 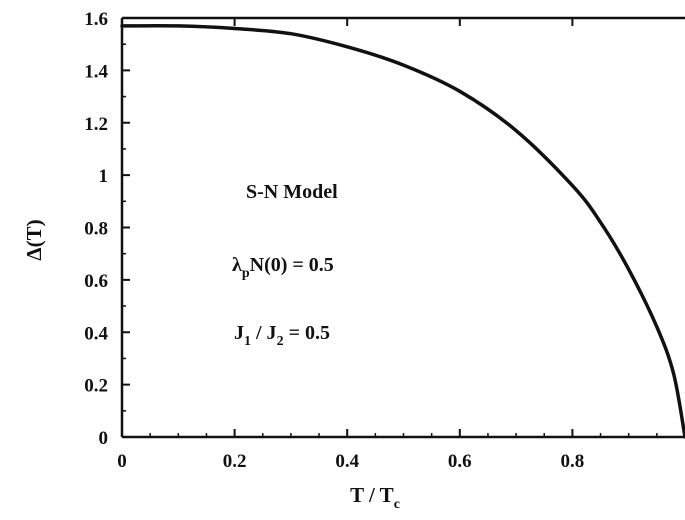 What do you see at coordinates (104, 438) in the screenshot?
I see `y-tick-label: 0` at bounding box center [104, 438].